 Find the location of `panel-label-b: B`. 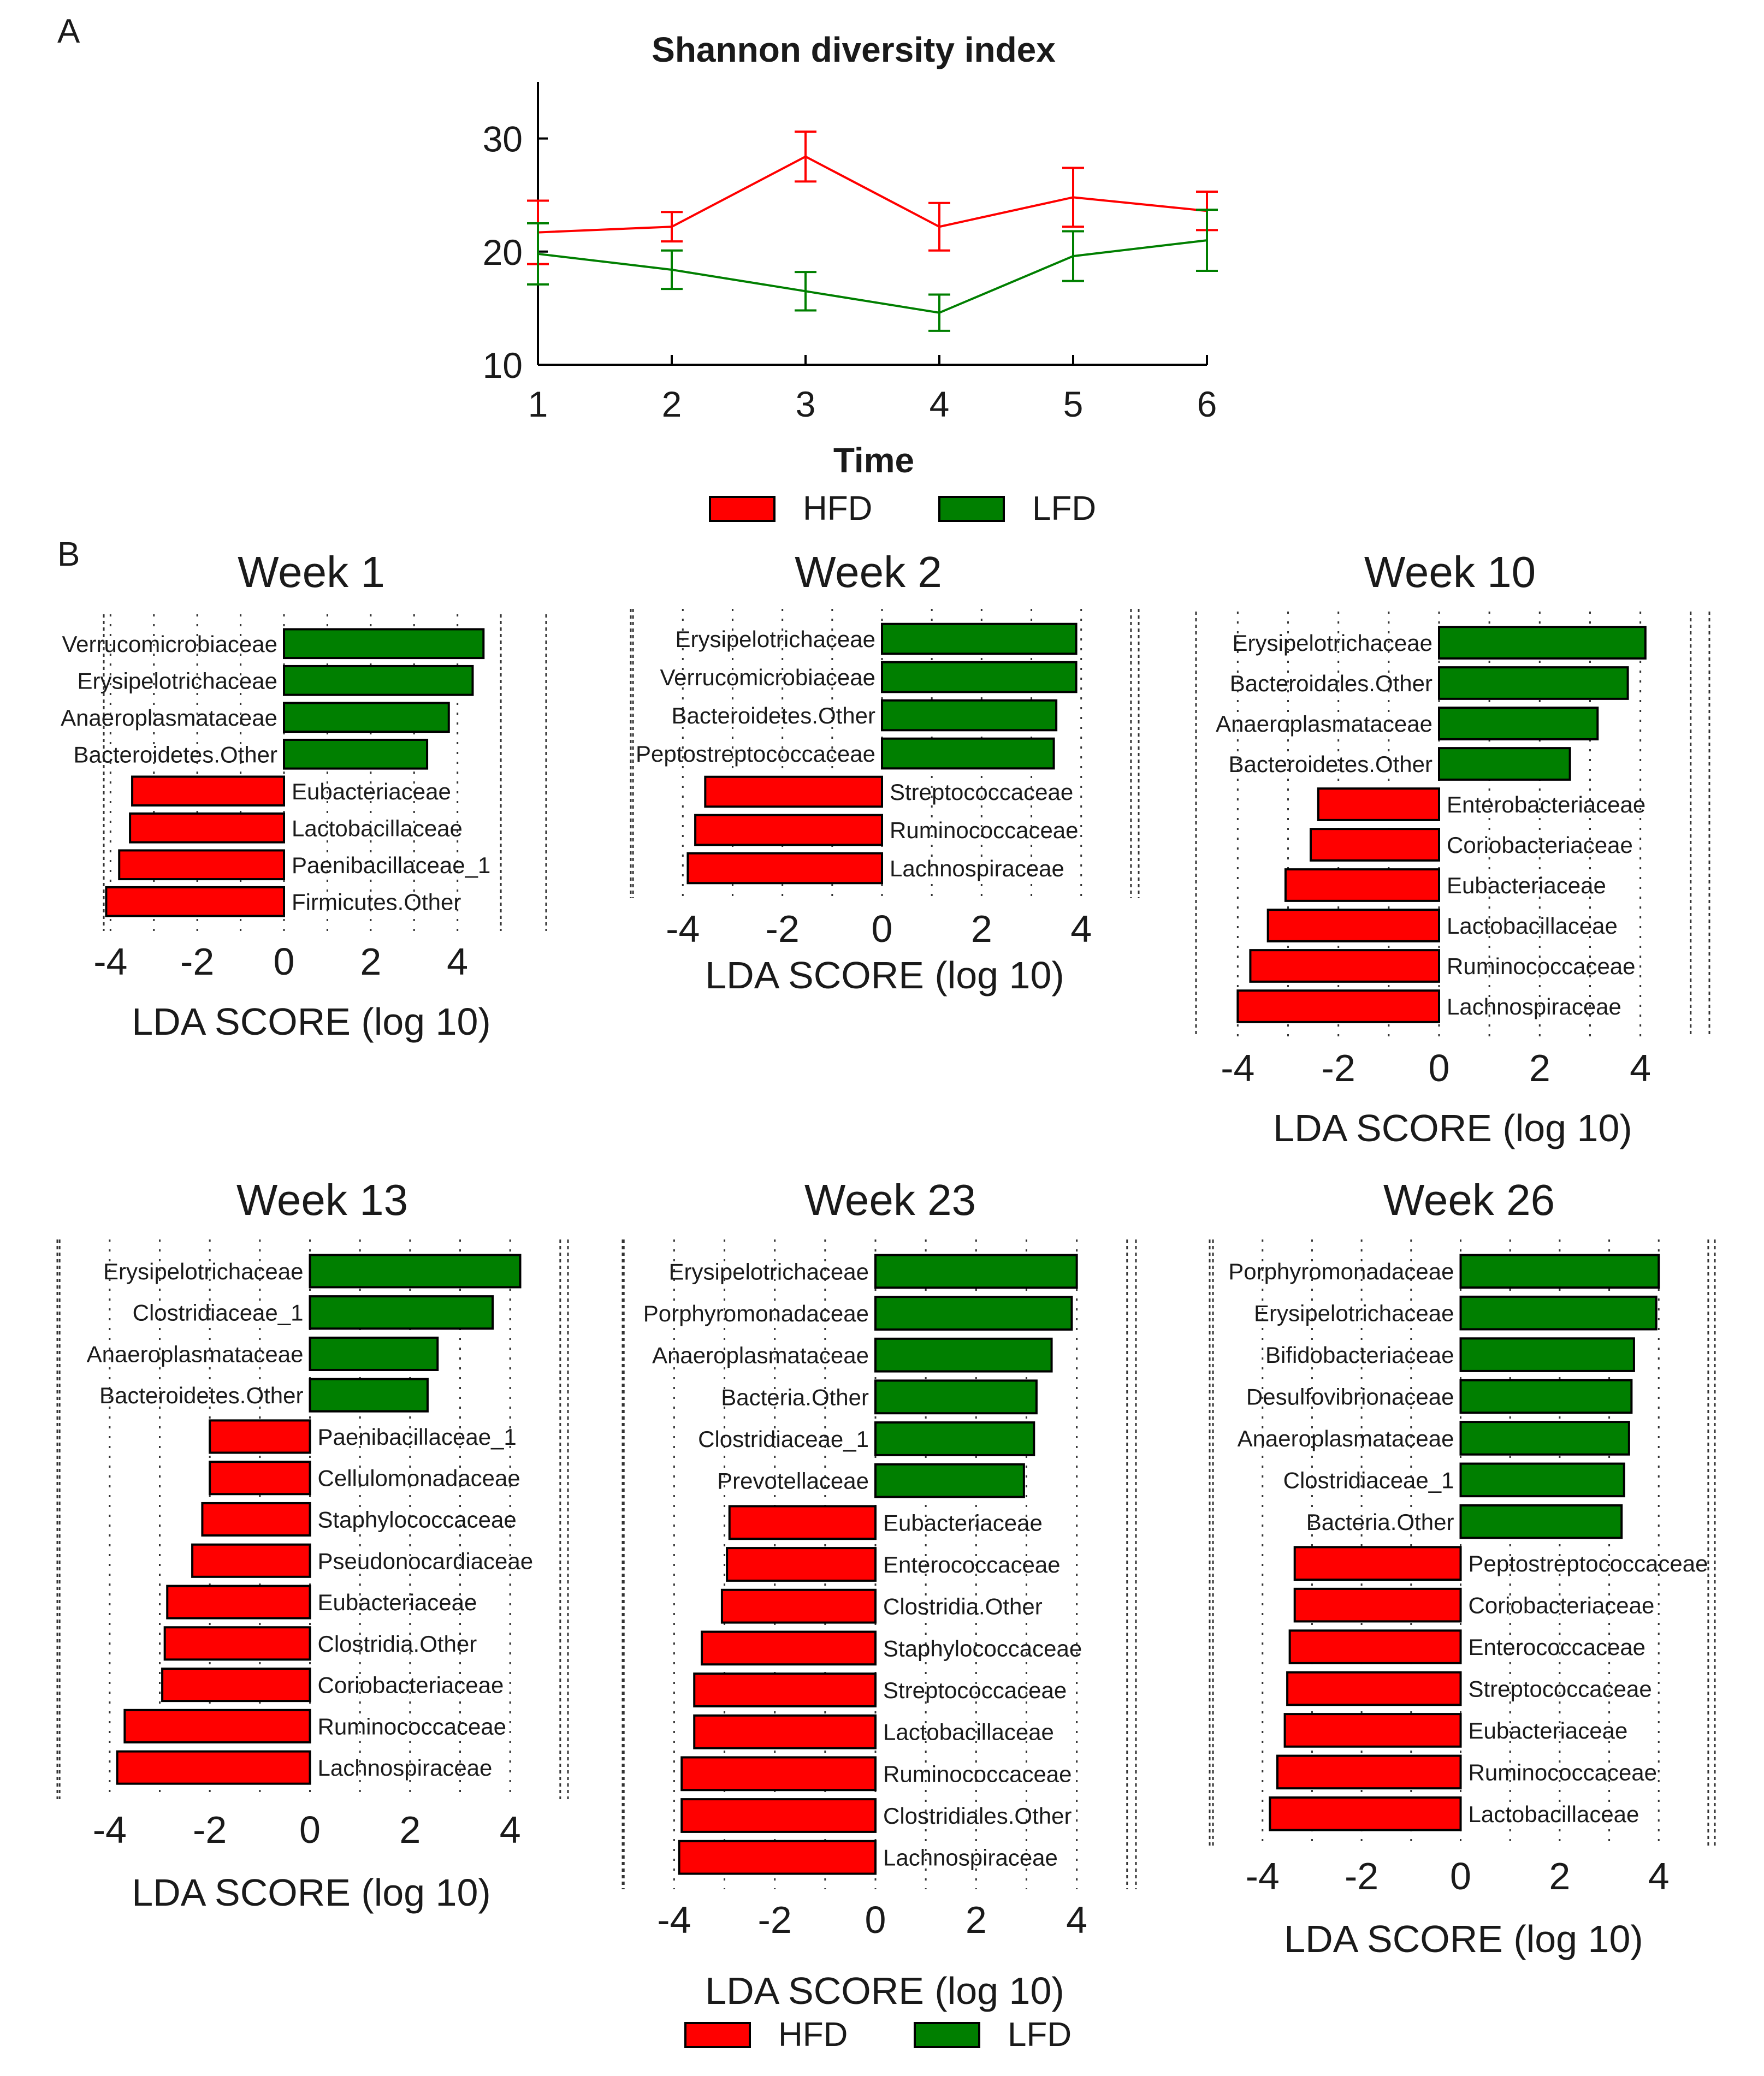

panel-label-b: B is located at coordinates (68, 554).